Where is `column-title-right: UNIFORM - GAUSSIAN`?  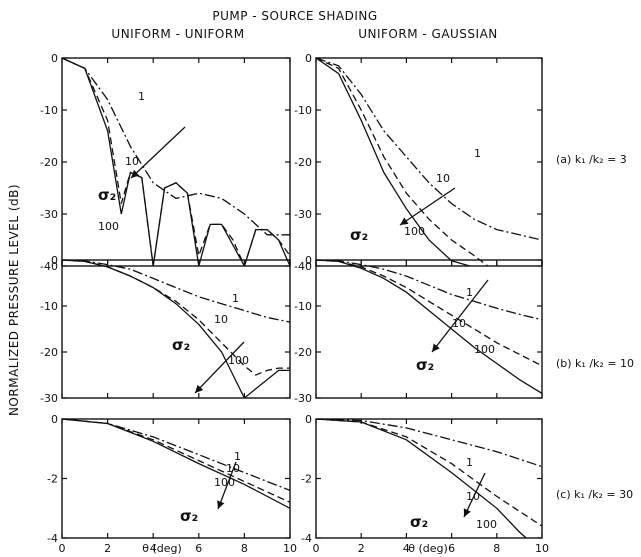 column-title-right: UNIFORM - GAUSSIAN is located at coordinates (428, 34).